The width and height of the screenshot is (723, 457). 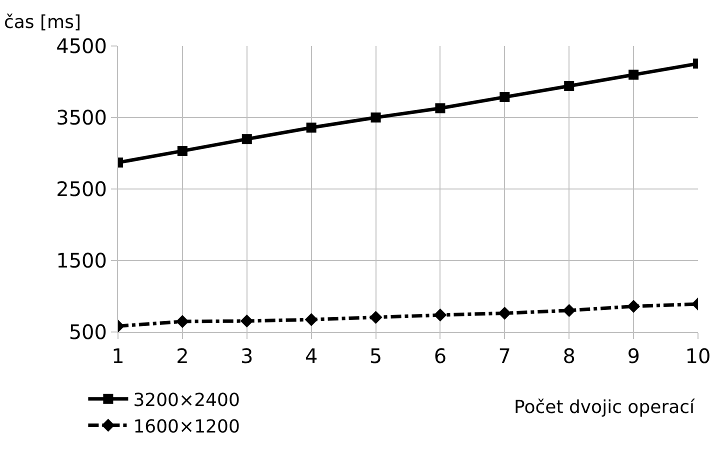 What do you see at coordinates (42, 22) in the screenshot?
I see `y-axis-title: čas [ms]` at bounding box center [42, 22].